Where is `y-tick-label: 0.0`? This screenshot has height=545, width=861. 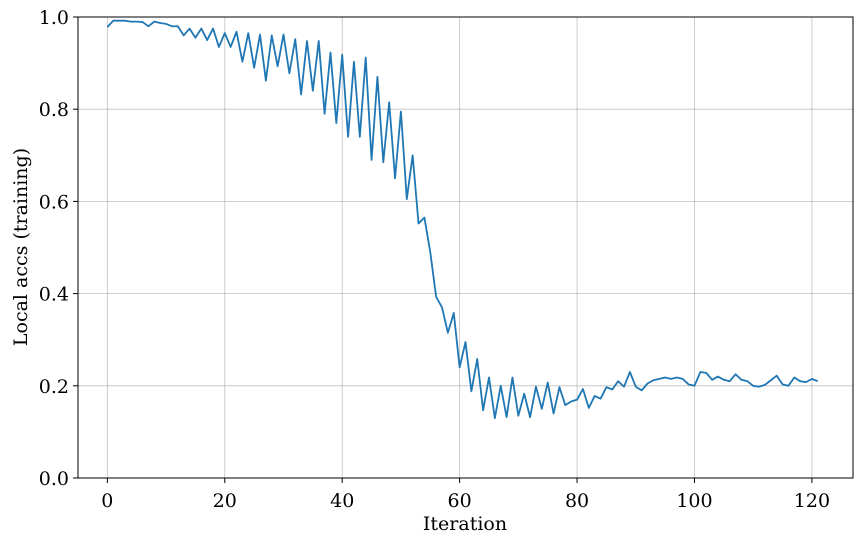 y-tick-label: 0.0 is located at coordinates (54, 479).